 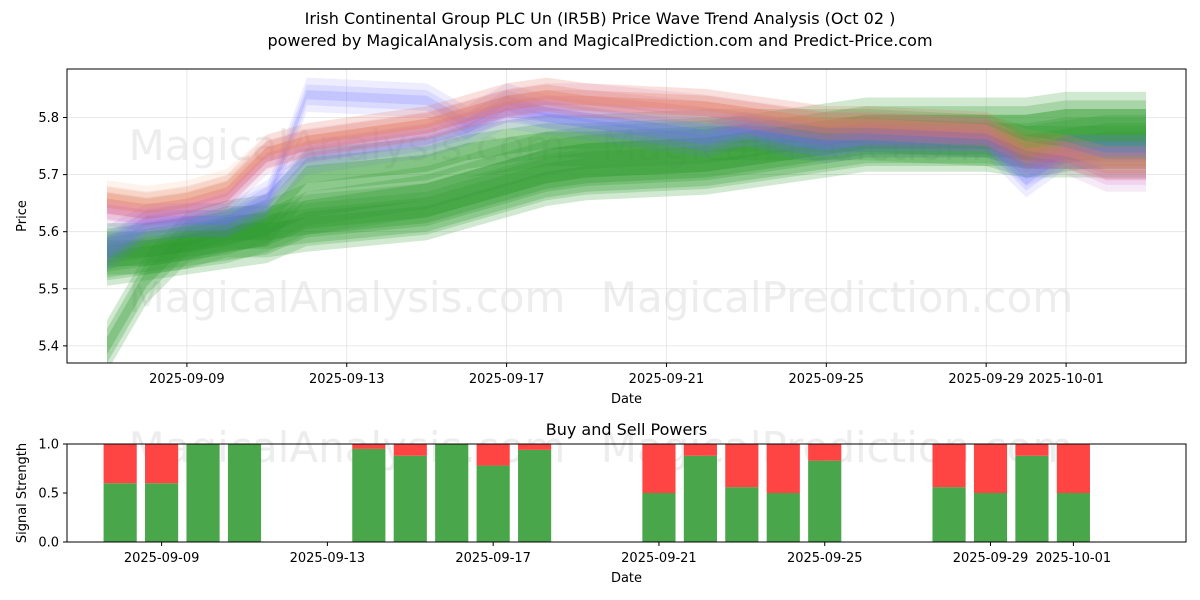 What do you see at coordinates (626, 399) in the screenshot?
I see `price-x-axis-label: Date` at bounding box center [626, 399].